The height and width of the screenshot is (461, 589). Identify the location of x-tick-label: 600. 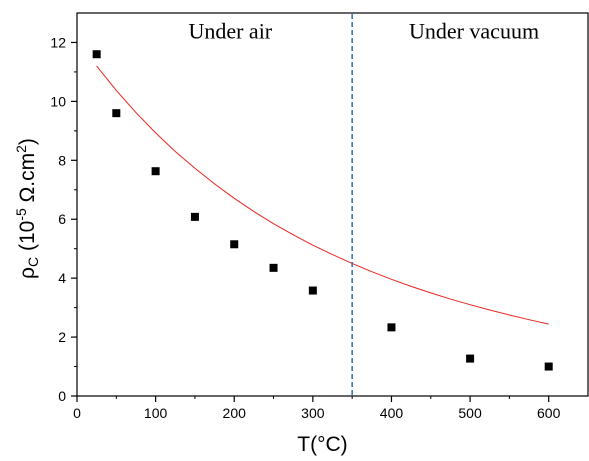
(549, 413).